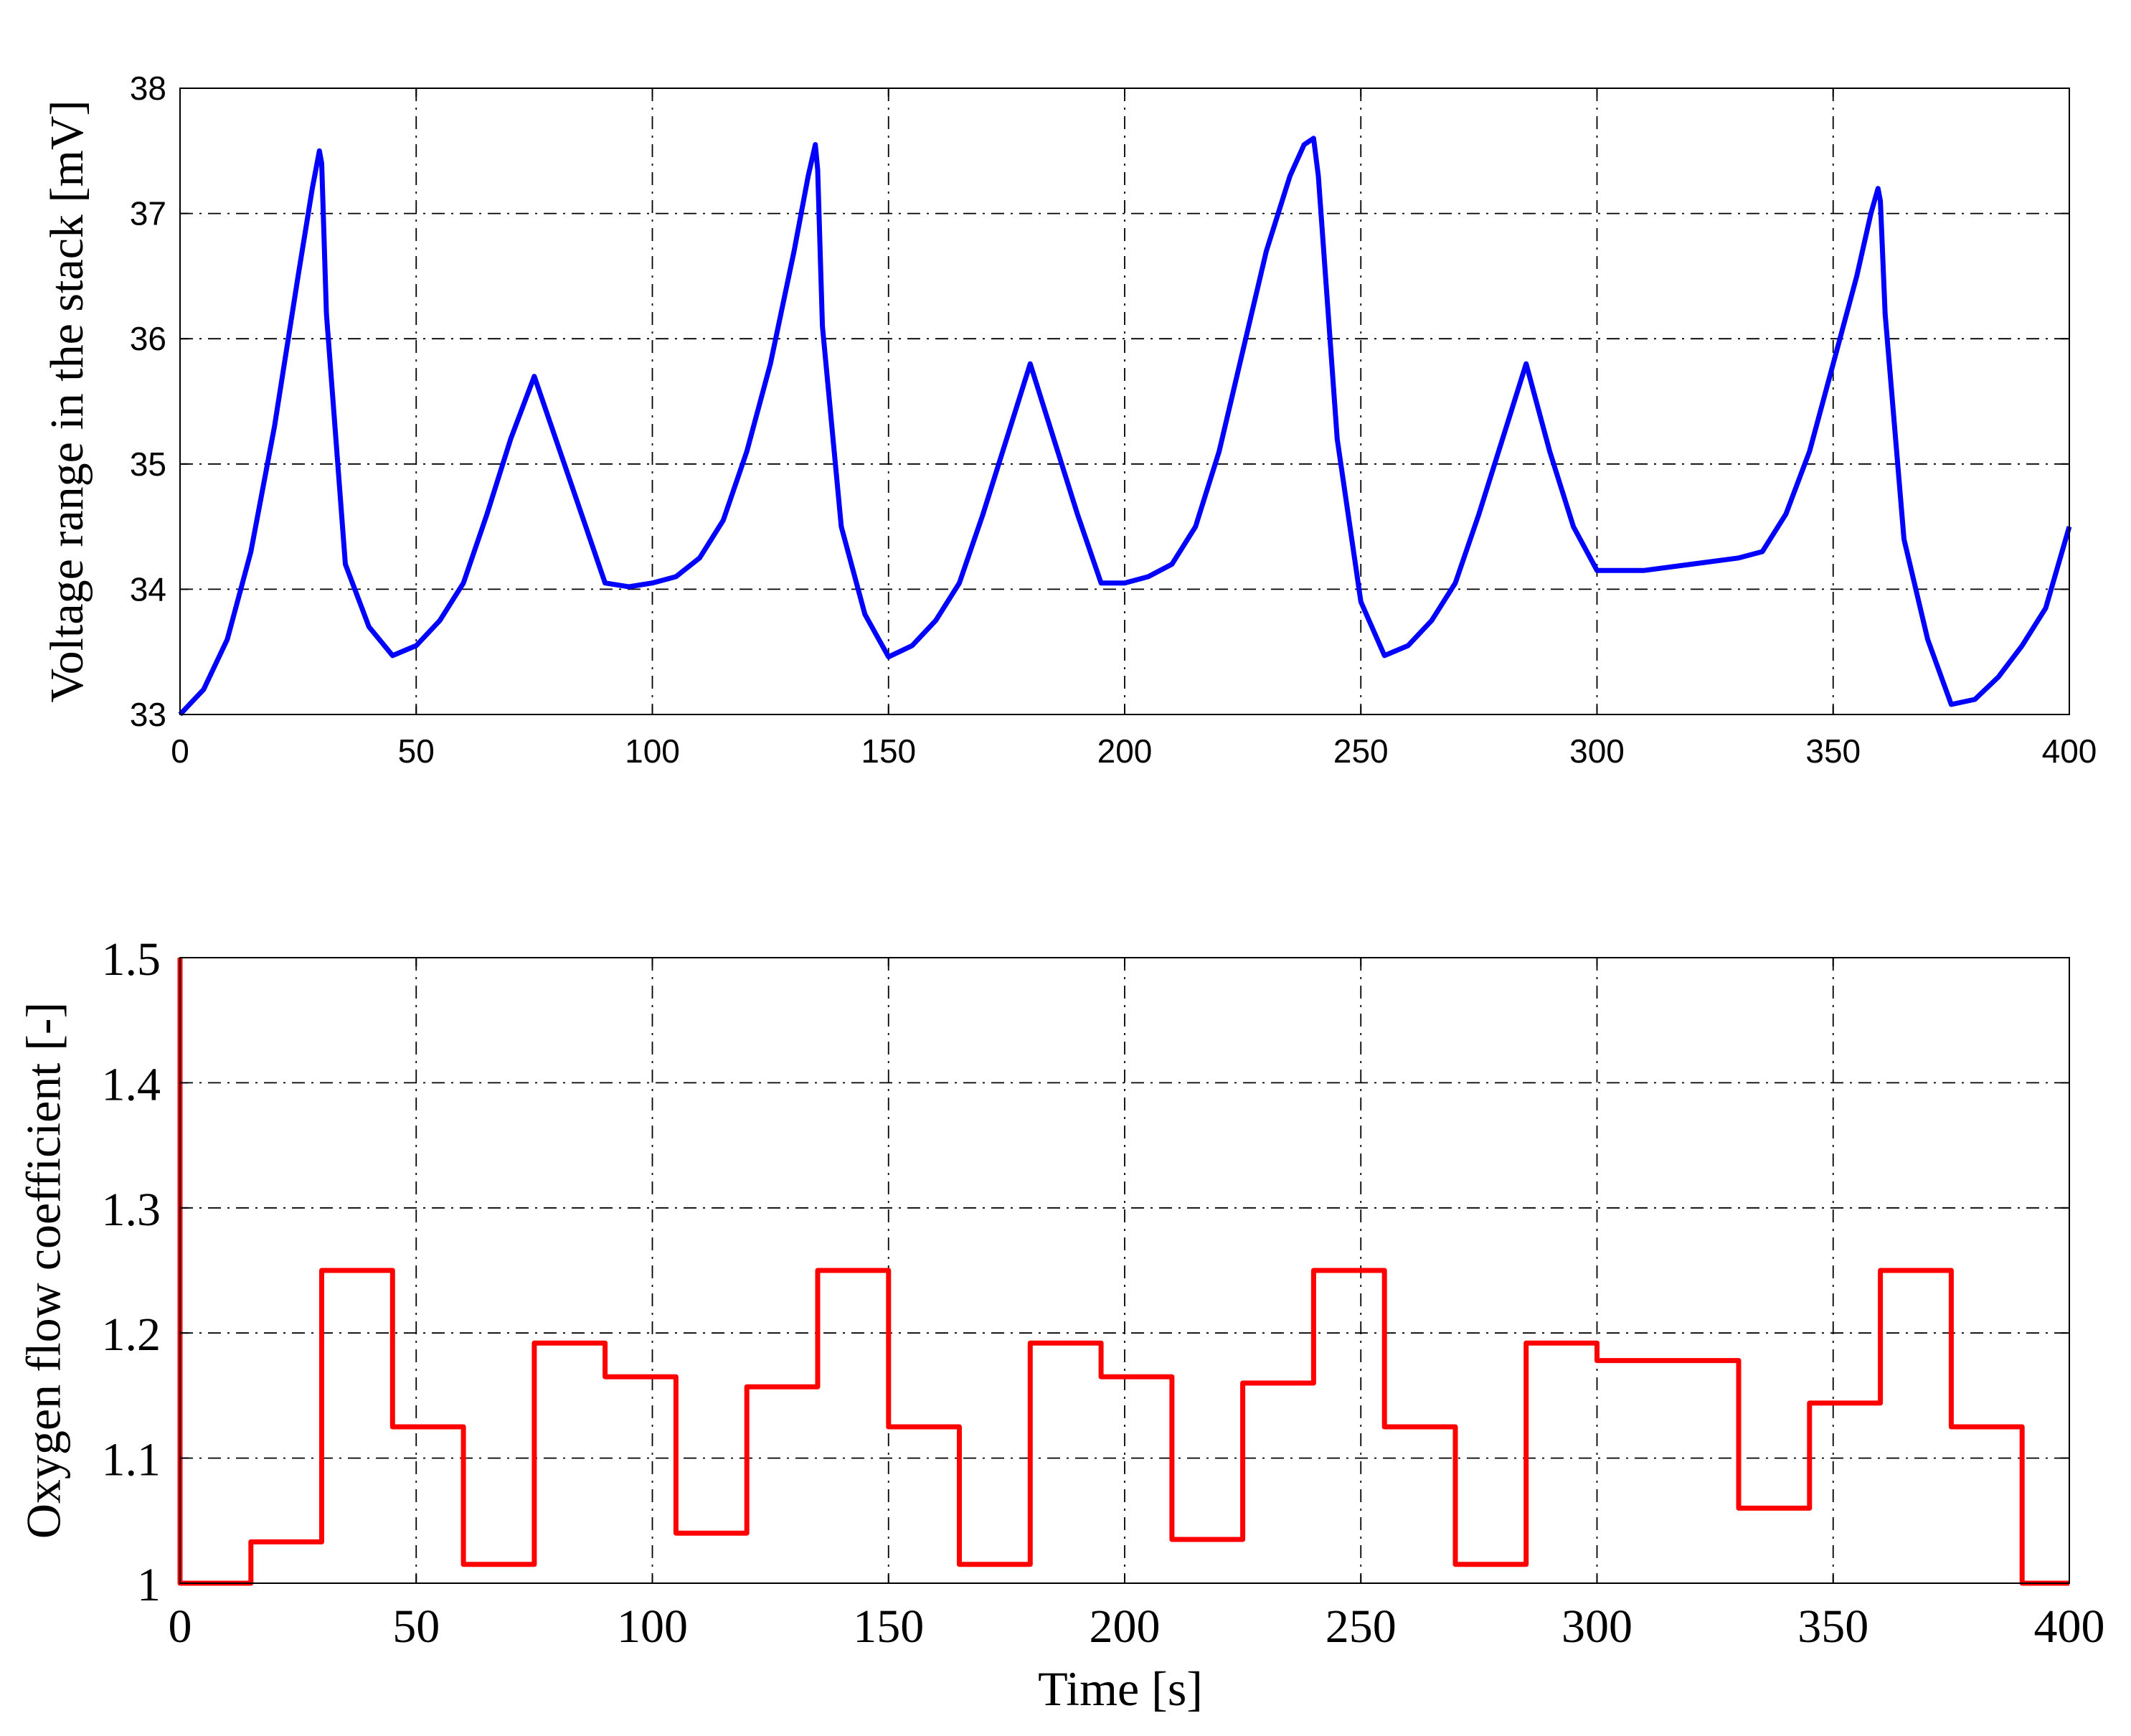 The height and width of the screenshot is (1736, 2131). Describe the element at coordinates (416, 1626) in the screenshot. I see `oxygen-x-tick-label: 50` at that location.